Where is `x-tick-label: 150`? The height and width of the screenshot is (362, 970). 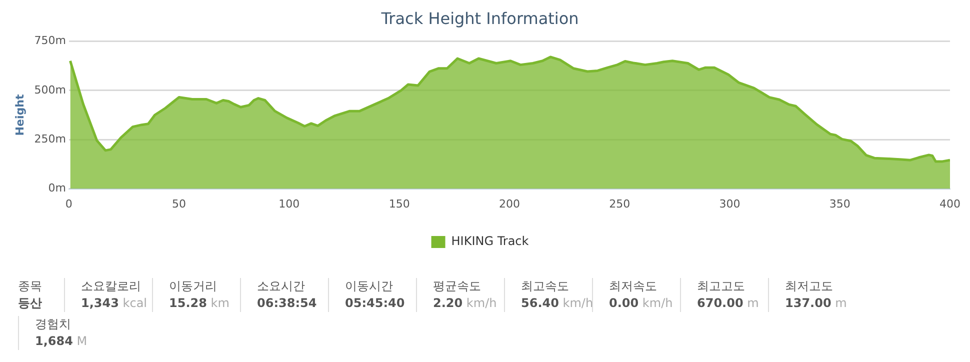
x-tick-label: 150 is located at coordinates (399, 203).